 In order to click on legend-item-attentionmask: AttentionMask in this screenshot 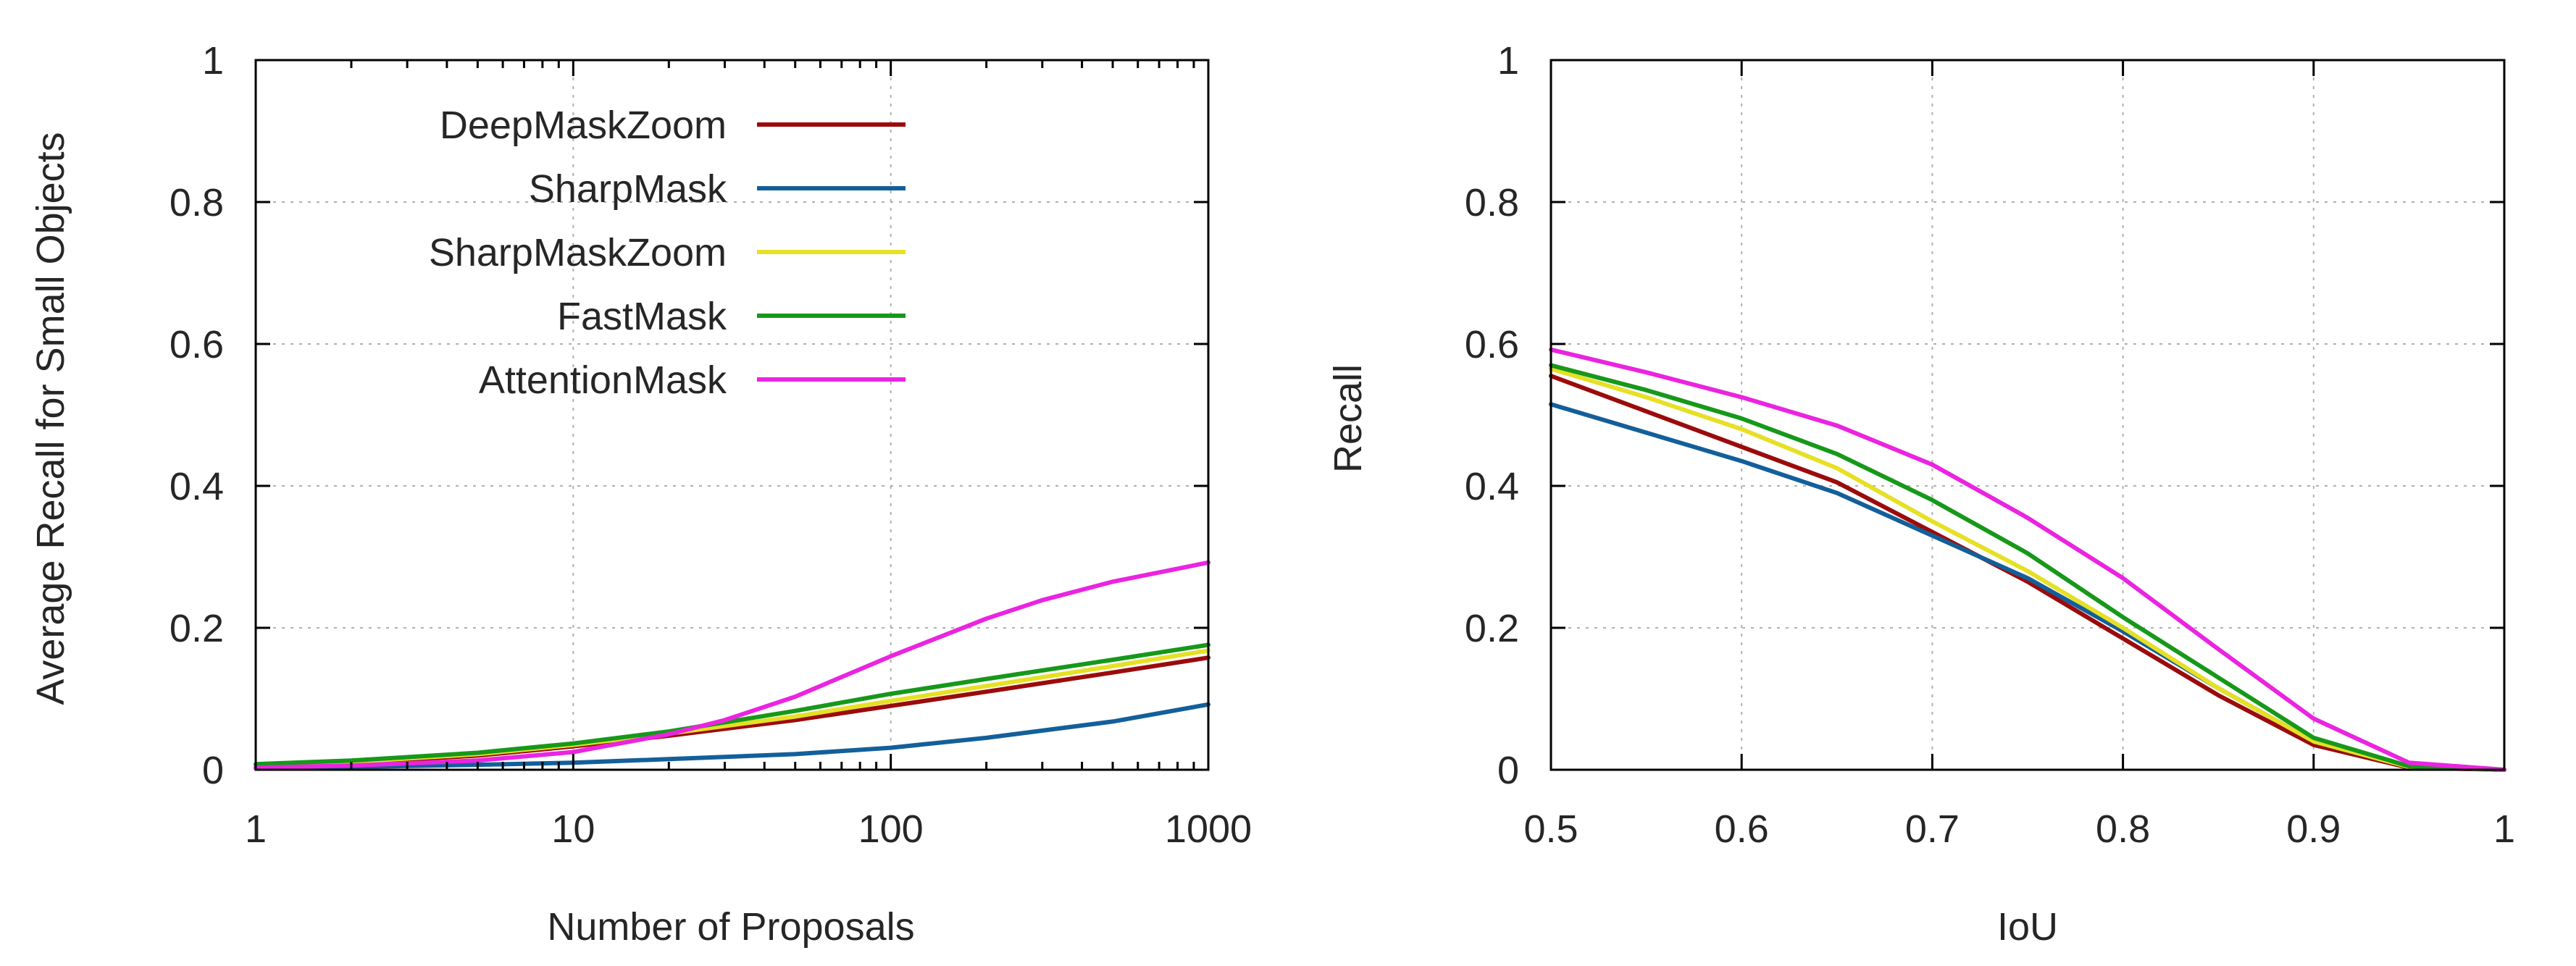, I will do `click(692, 380)`.